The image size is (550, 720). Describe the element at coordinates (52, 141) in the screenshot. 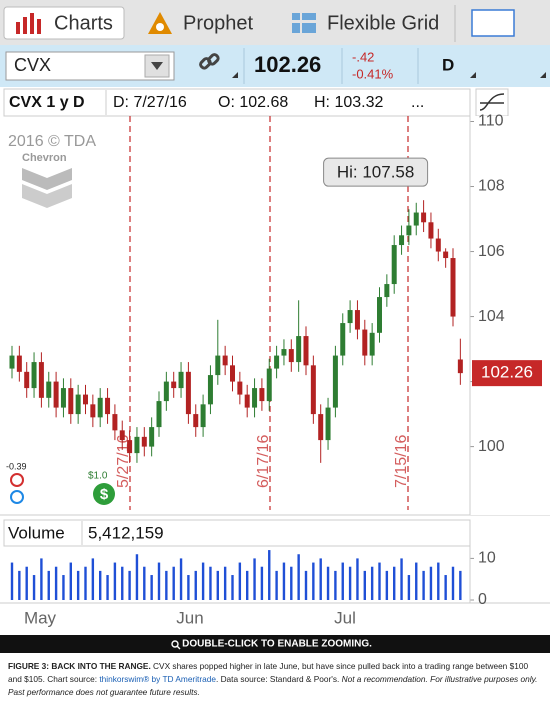

I see `watermark: 2016 © TDA` at that location.